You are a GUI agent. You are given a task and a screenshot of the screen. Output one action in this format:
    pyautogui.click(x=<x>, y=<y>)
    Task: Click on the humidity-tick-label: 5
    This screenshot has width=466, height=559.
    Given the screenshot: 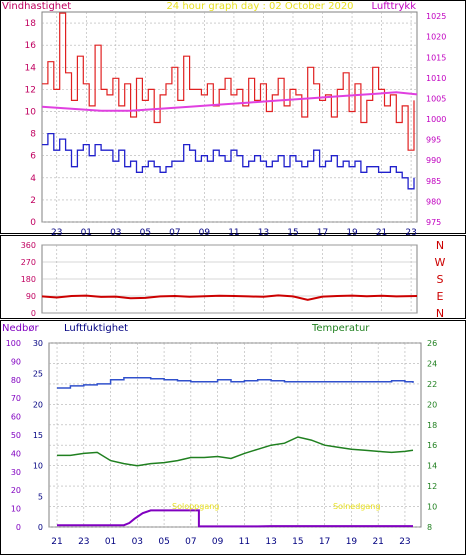 What is the action you would take?
    pyautogui.click(x=40, y=496)
    